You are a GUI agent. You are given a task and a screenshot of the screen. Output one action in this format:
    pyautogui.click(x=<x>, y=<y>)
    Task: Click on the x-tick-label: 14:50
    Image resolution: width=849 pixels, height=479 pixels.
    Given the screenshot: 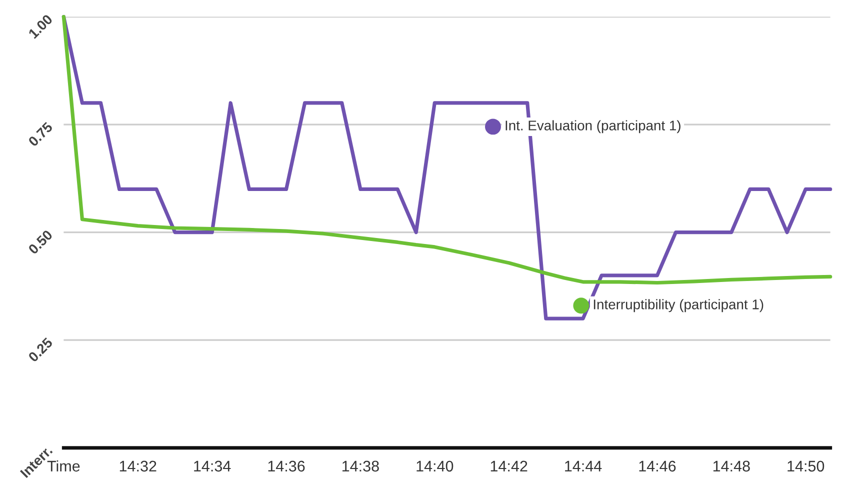 What is the action you would take?
    pyautogui.click(x=806, y=466)
    